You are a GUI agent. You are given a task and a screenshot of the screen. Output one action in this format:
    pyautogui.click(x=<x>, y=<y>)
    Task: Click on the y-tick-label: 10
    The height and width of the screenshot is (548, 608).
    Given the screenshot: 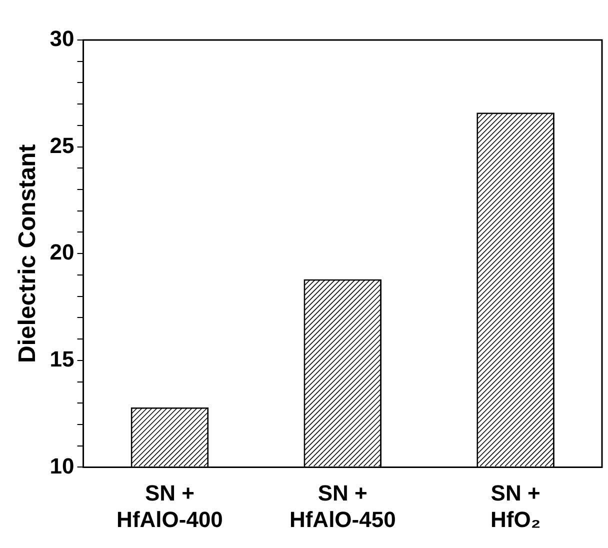 What is the action you would take?
    pyautogui.click(x=62, y=465)
    